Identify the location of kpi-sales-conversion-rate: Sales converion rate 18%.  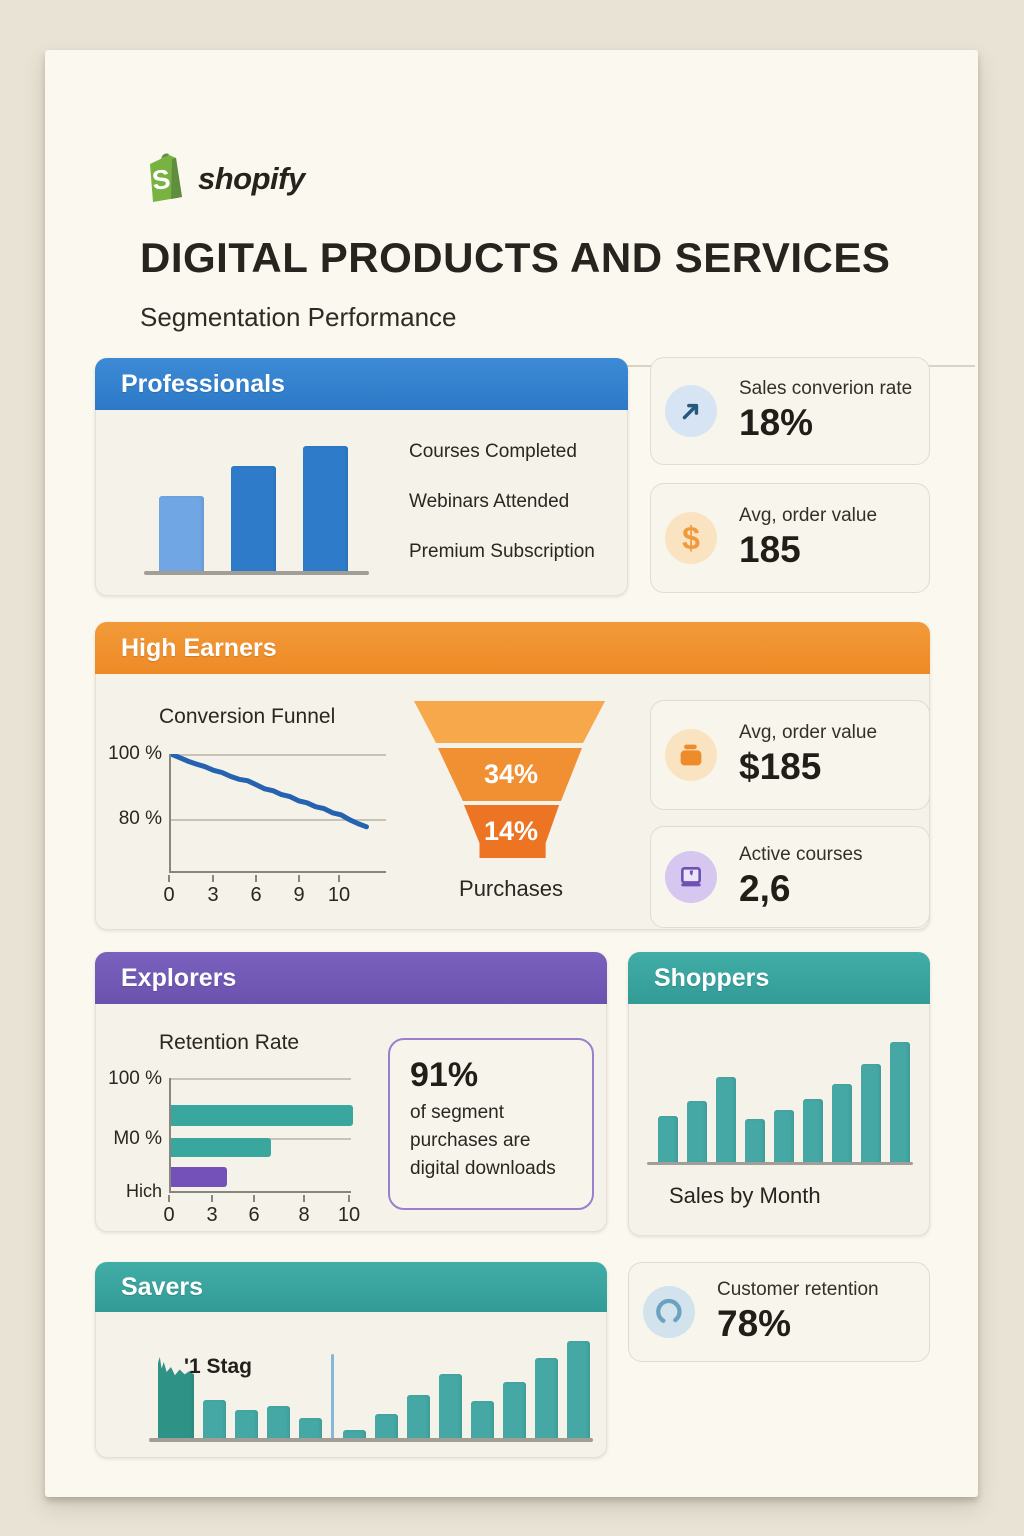
(790, 411).